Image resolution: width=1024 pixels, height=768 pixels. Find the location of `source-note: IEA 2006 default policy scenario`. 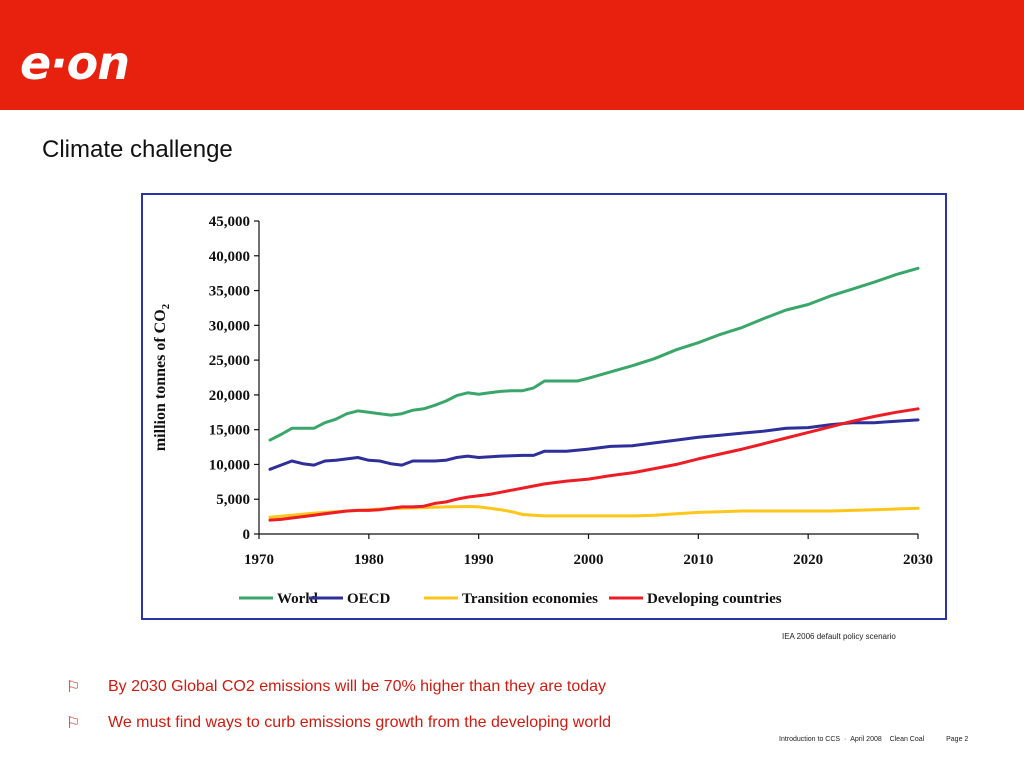

source-note: IEA 2006 default policy scenario is located at coordinates (839, 636).